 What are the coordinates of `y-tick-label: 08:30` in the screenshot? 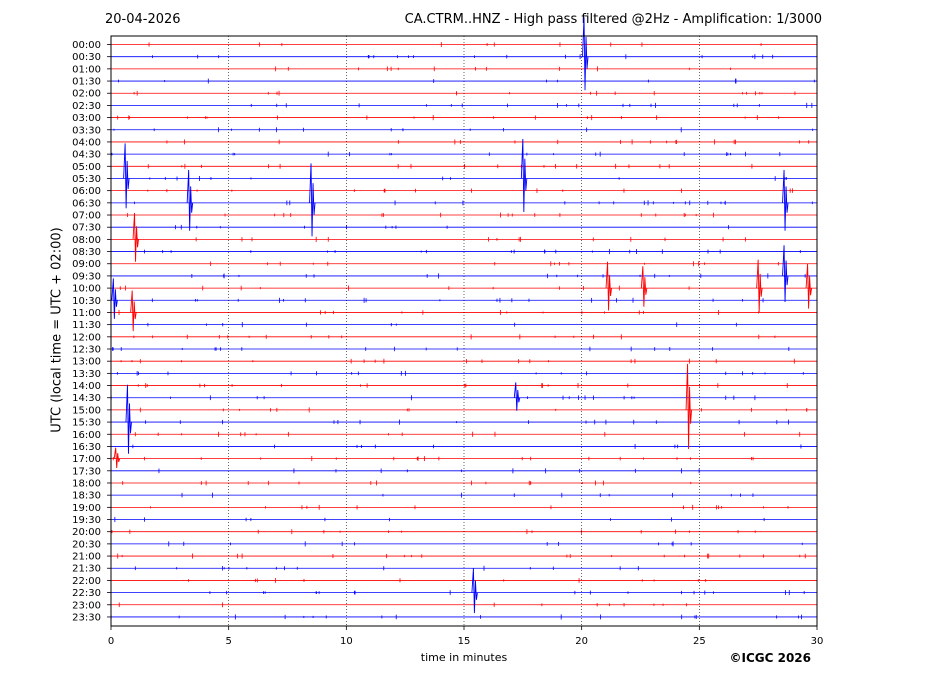 It's located at (86, 252).